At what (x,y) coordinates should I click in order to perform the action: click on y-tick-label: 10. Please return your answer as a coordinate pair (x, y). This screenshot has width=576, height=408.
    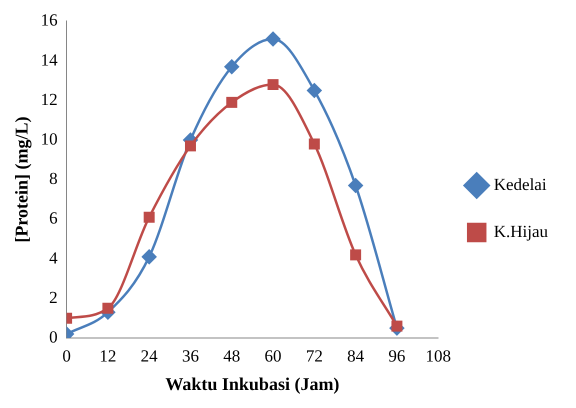
    Looking at the image, I should click on (49, 138).